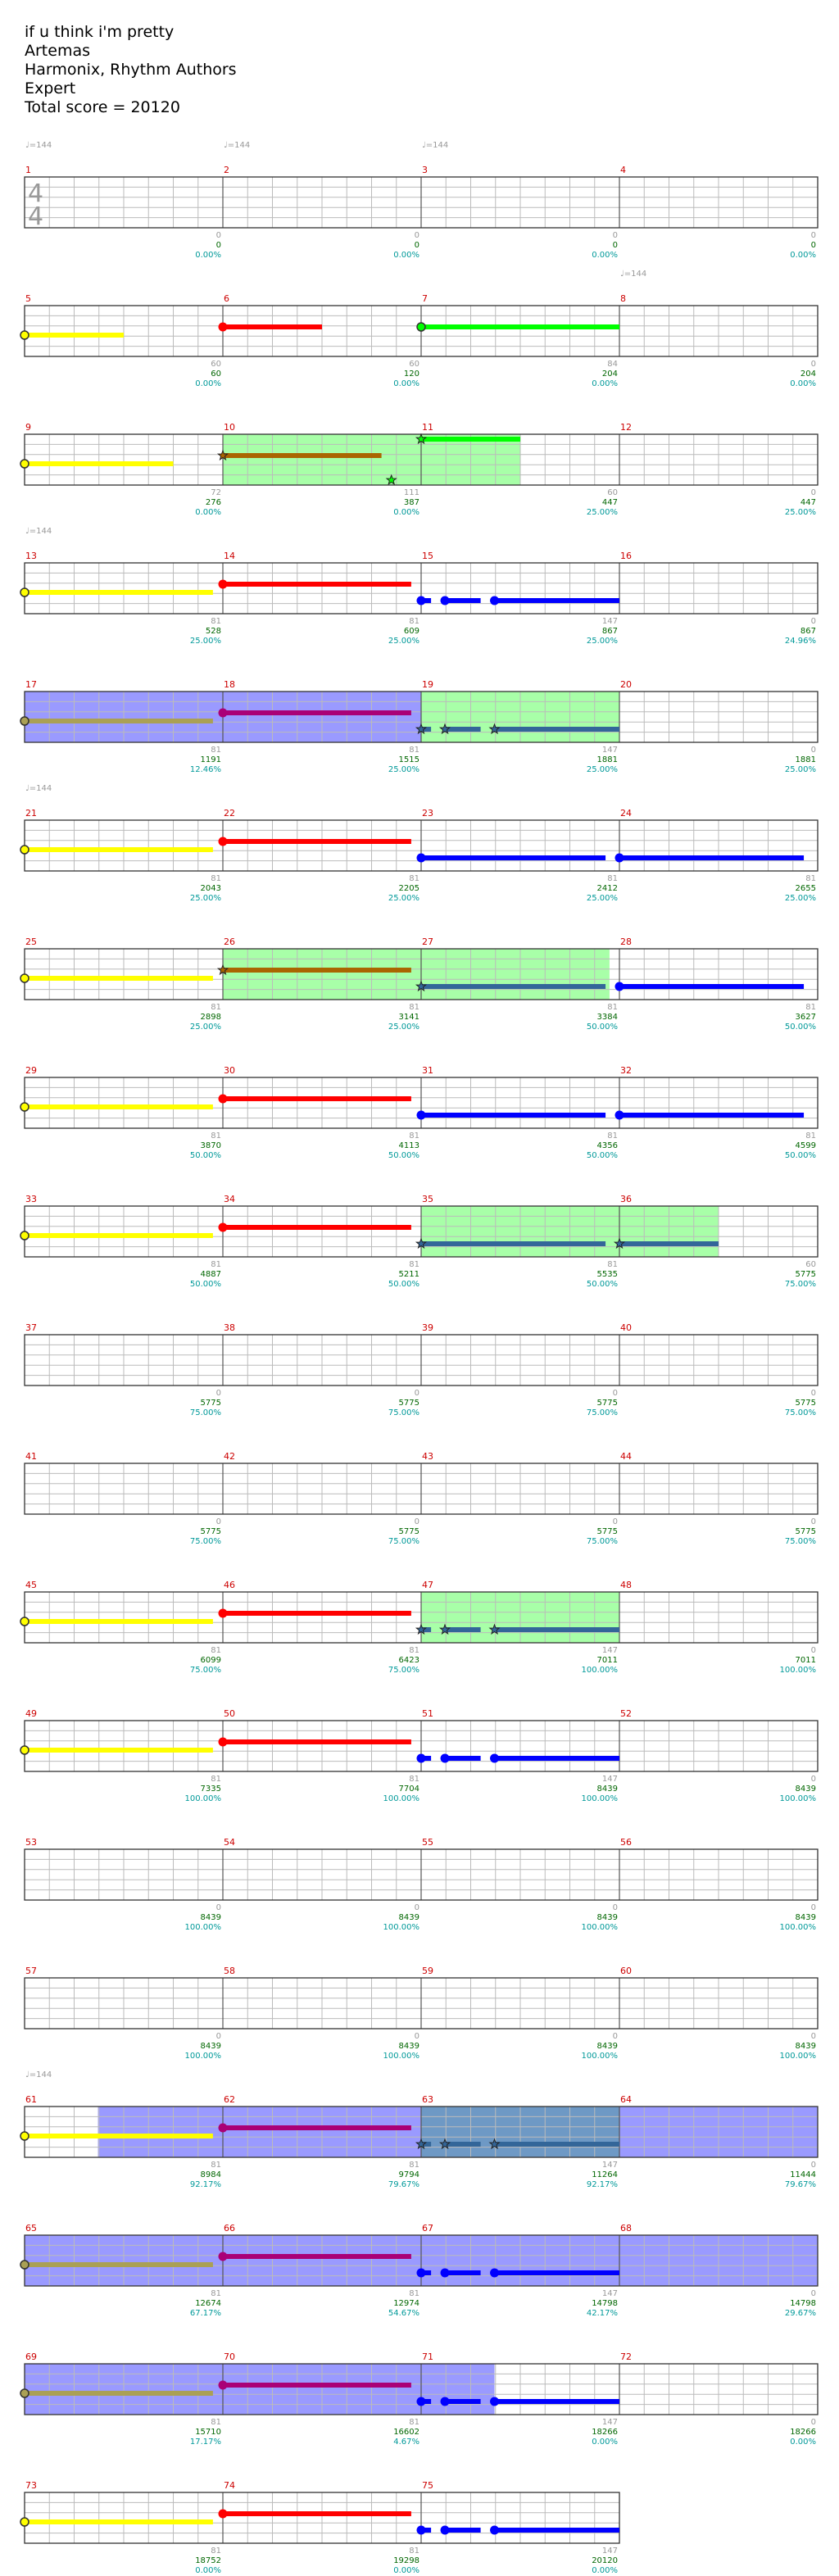  I want to click on measure-number: 64, so click(626, 2099).